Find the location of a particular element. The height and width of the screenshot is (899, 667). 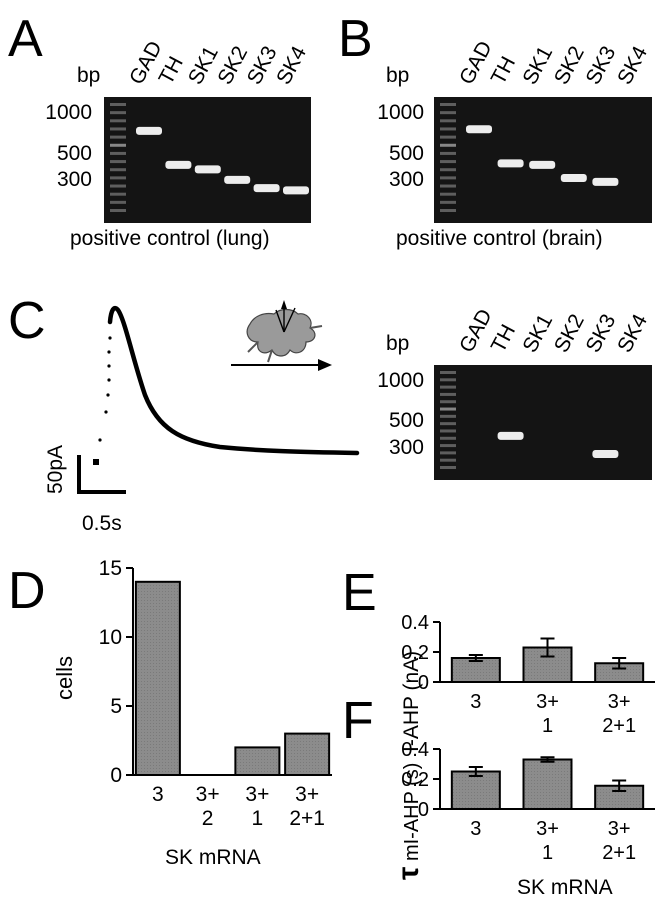

panel-letter-f: F is located at coordinates (358, 721).